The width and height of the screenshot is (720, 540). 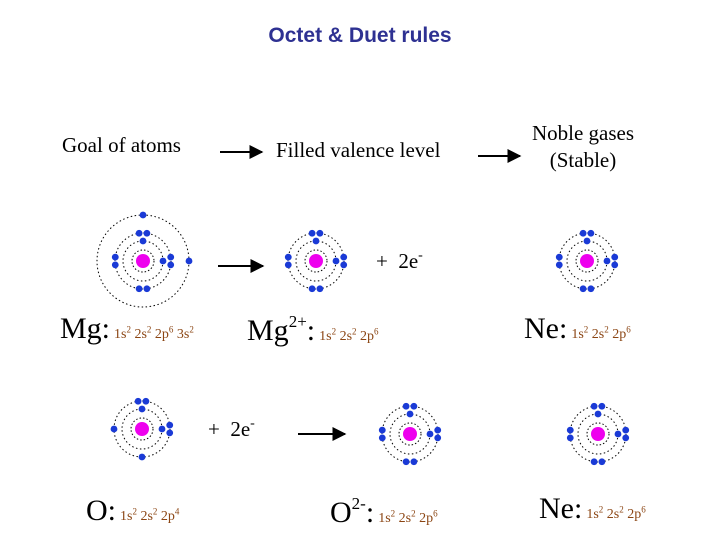 What do you see at coordinates (408, 517) in the screenshot?
I see `o-ion-config: 1s2 2s2 2p6` at bounding box center [408, 517].